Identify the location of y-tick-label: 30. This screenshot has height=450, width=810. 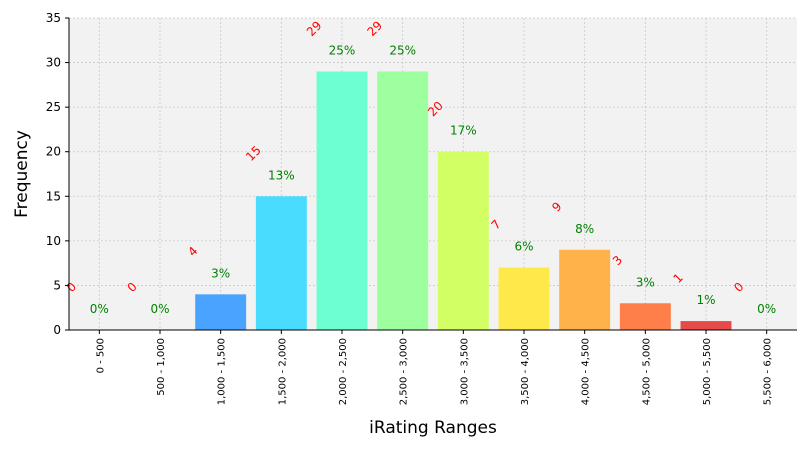
(53, 63).